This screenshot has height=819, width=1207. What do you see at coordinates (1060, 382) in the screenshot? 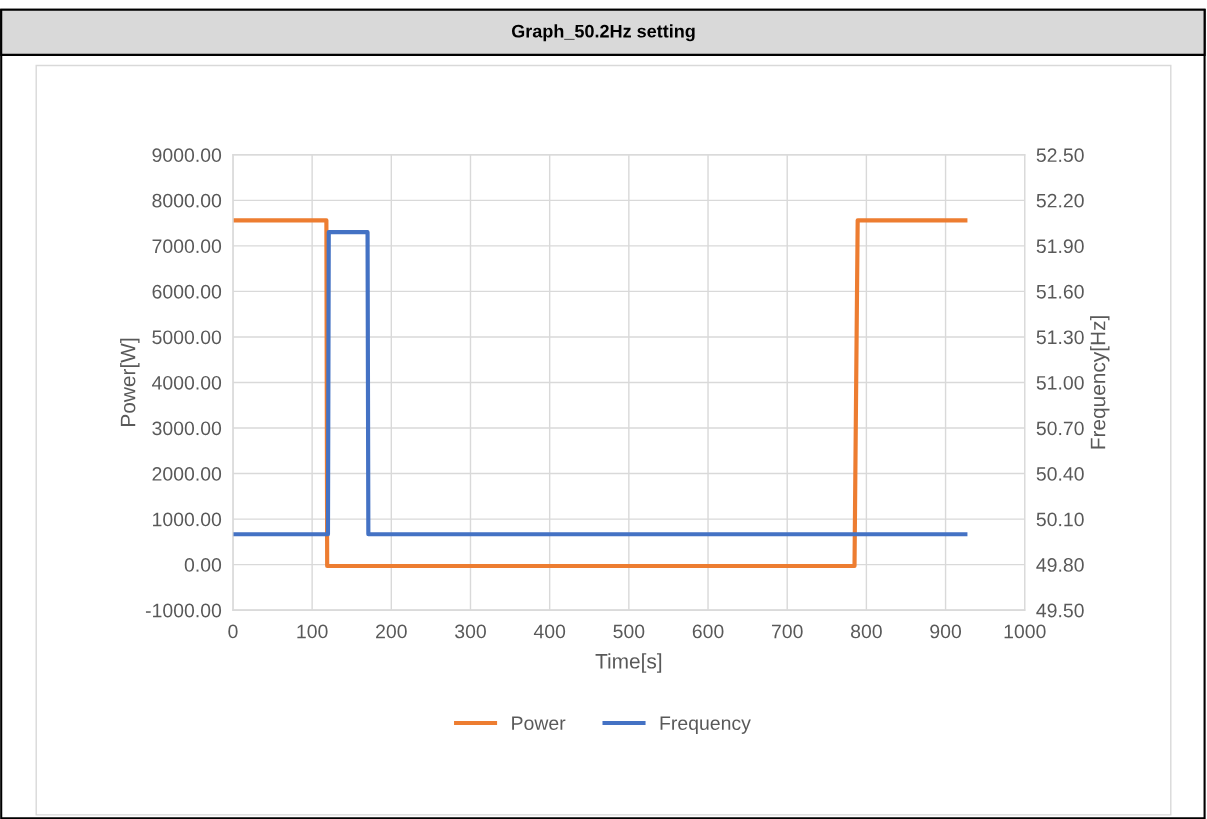
I see `y2-tick-label: 51.00` at bounding box center [1060, 382].